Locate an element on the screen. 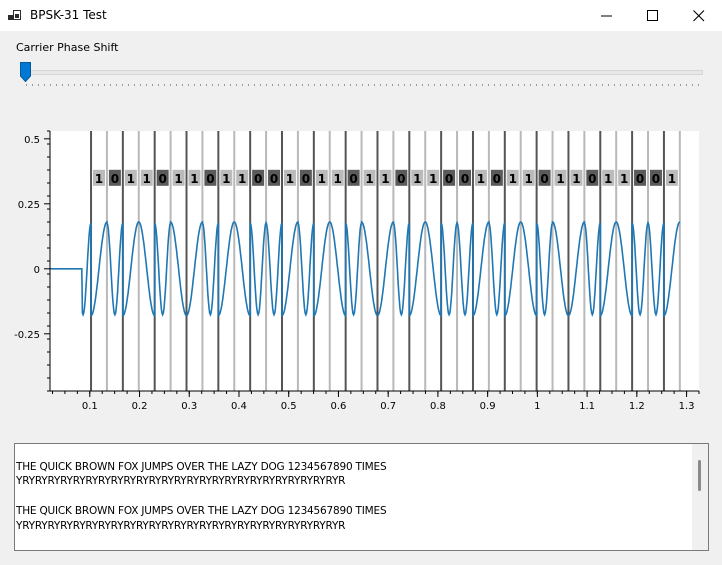  vertical-scrollbar is located at coordinates (700, 497).